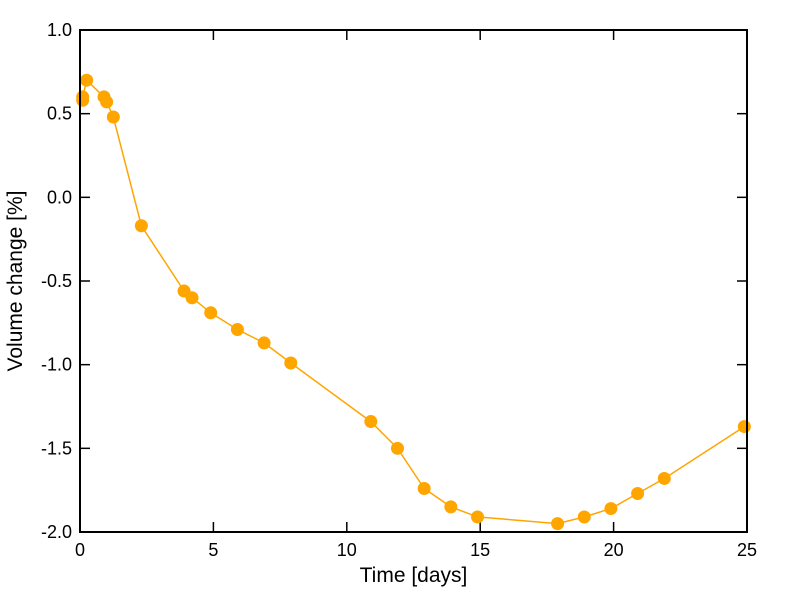  Describe the element at coordinates (56, 532) in the screenshot. I see `y-tick-label: -2.0` at that location.